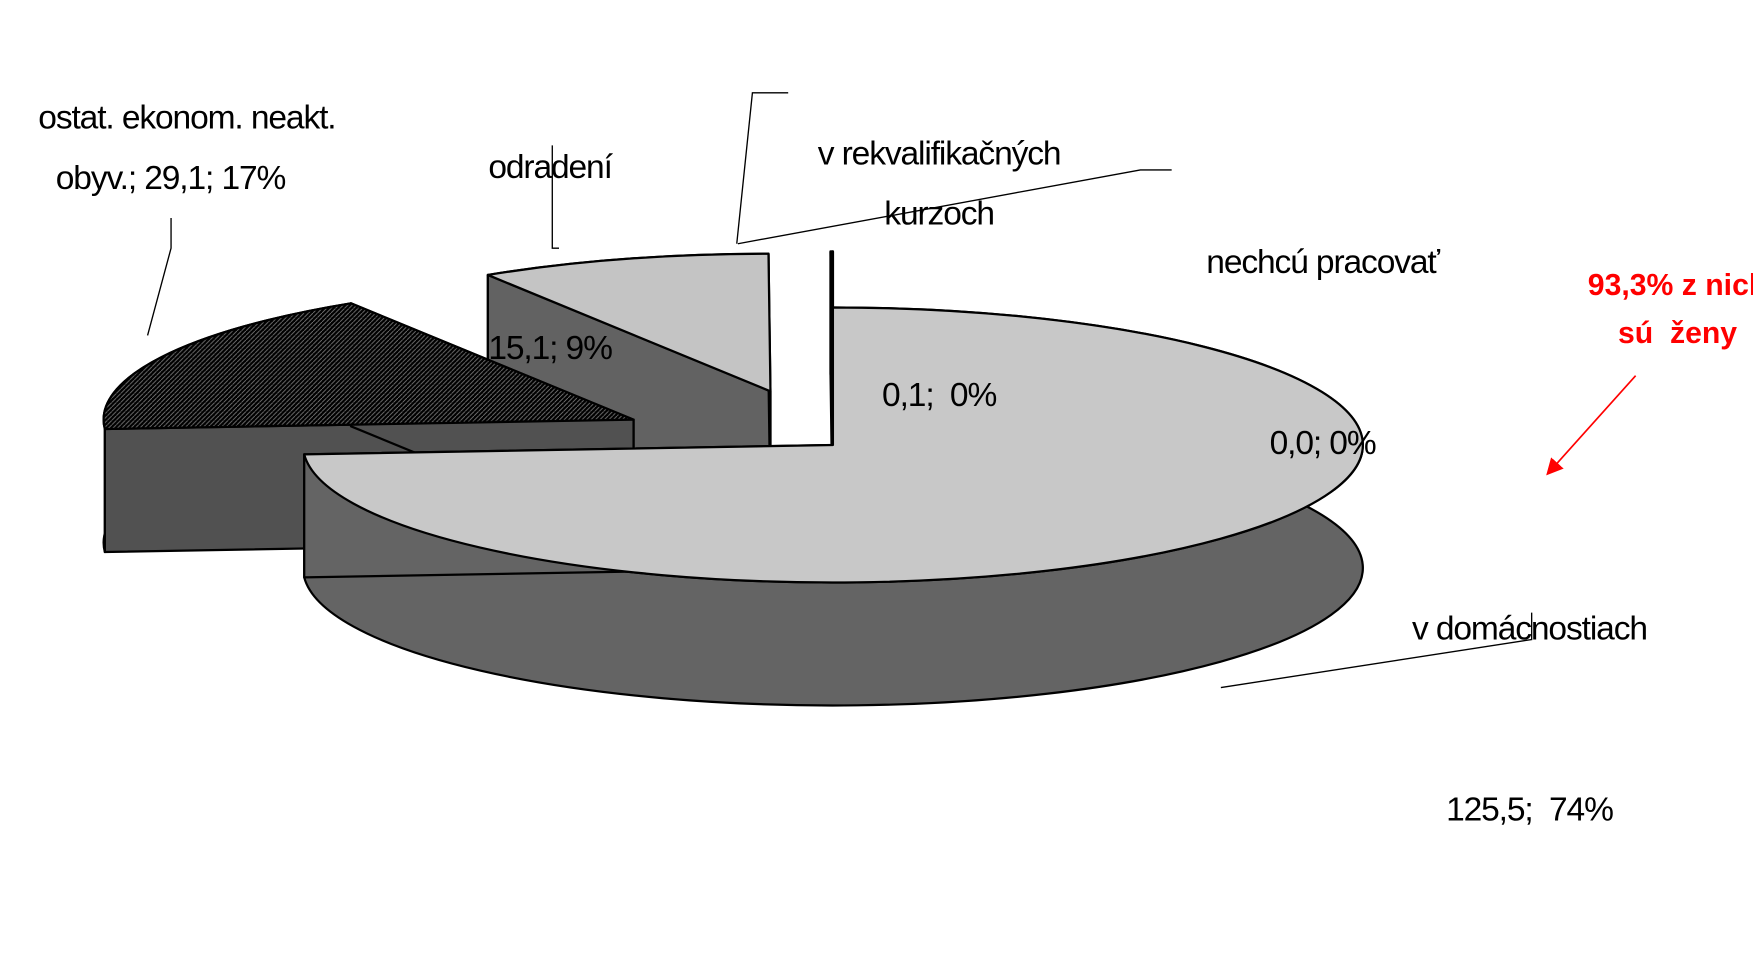 This screenshot has height=961, width=1753. I want to click on label: nechcú pracovať 0,0; 0%, so click(1322, 353).